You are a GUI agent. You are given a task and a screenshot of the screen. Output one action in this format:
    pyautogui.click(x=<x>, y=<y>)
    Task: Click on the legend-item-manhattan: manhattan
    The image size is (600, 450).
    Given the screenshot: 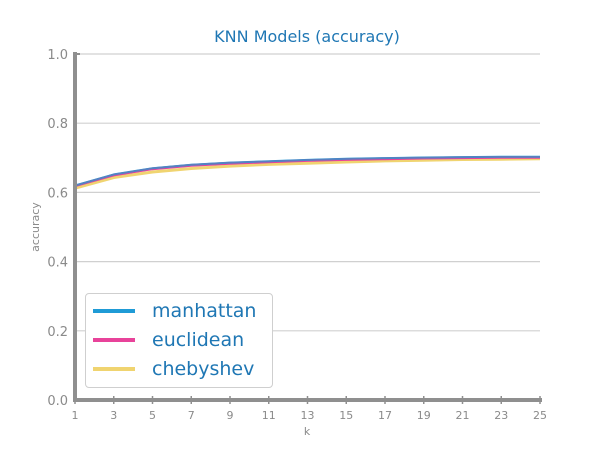 What is the action you would take?
    pyautogui.click(x=171, y=311)
    